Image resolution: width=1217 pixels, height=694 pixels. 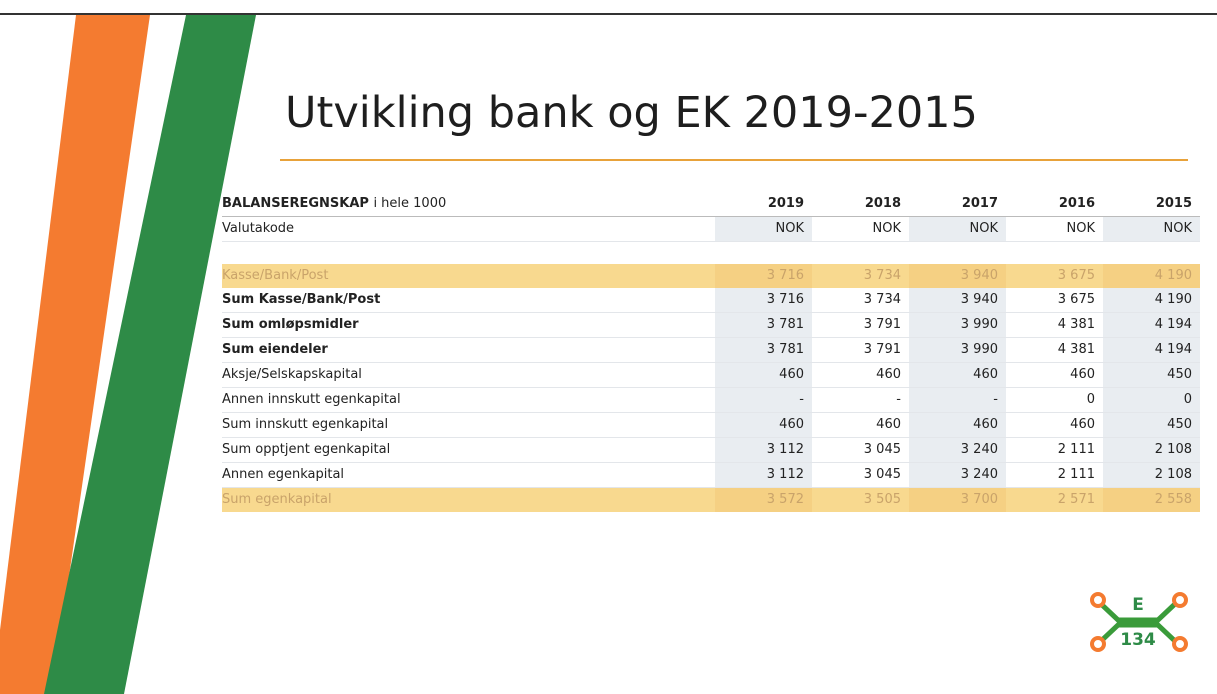 What do you see at coordinates (1138, 605) in the screenshot?
I see `logo-top: E` at bounding box center [1138, 605].